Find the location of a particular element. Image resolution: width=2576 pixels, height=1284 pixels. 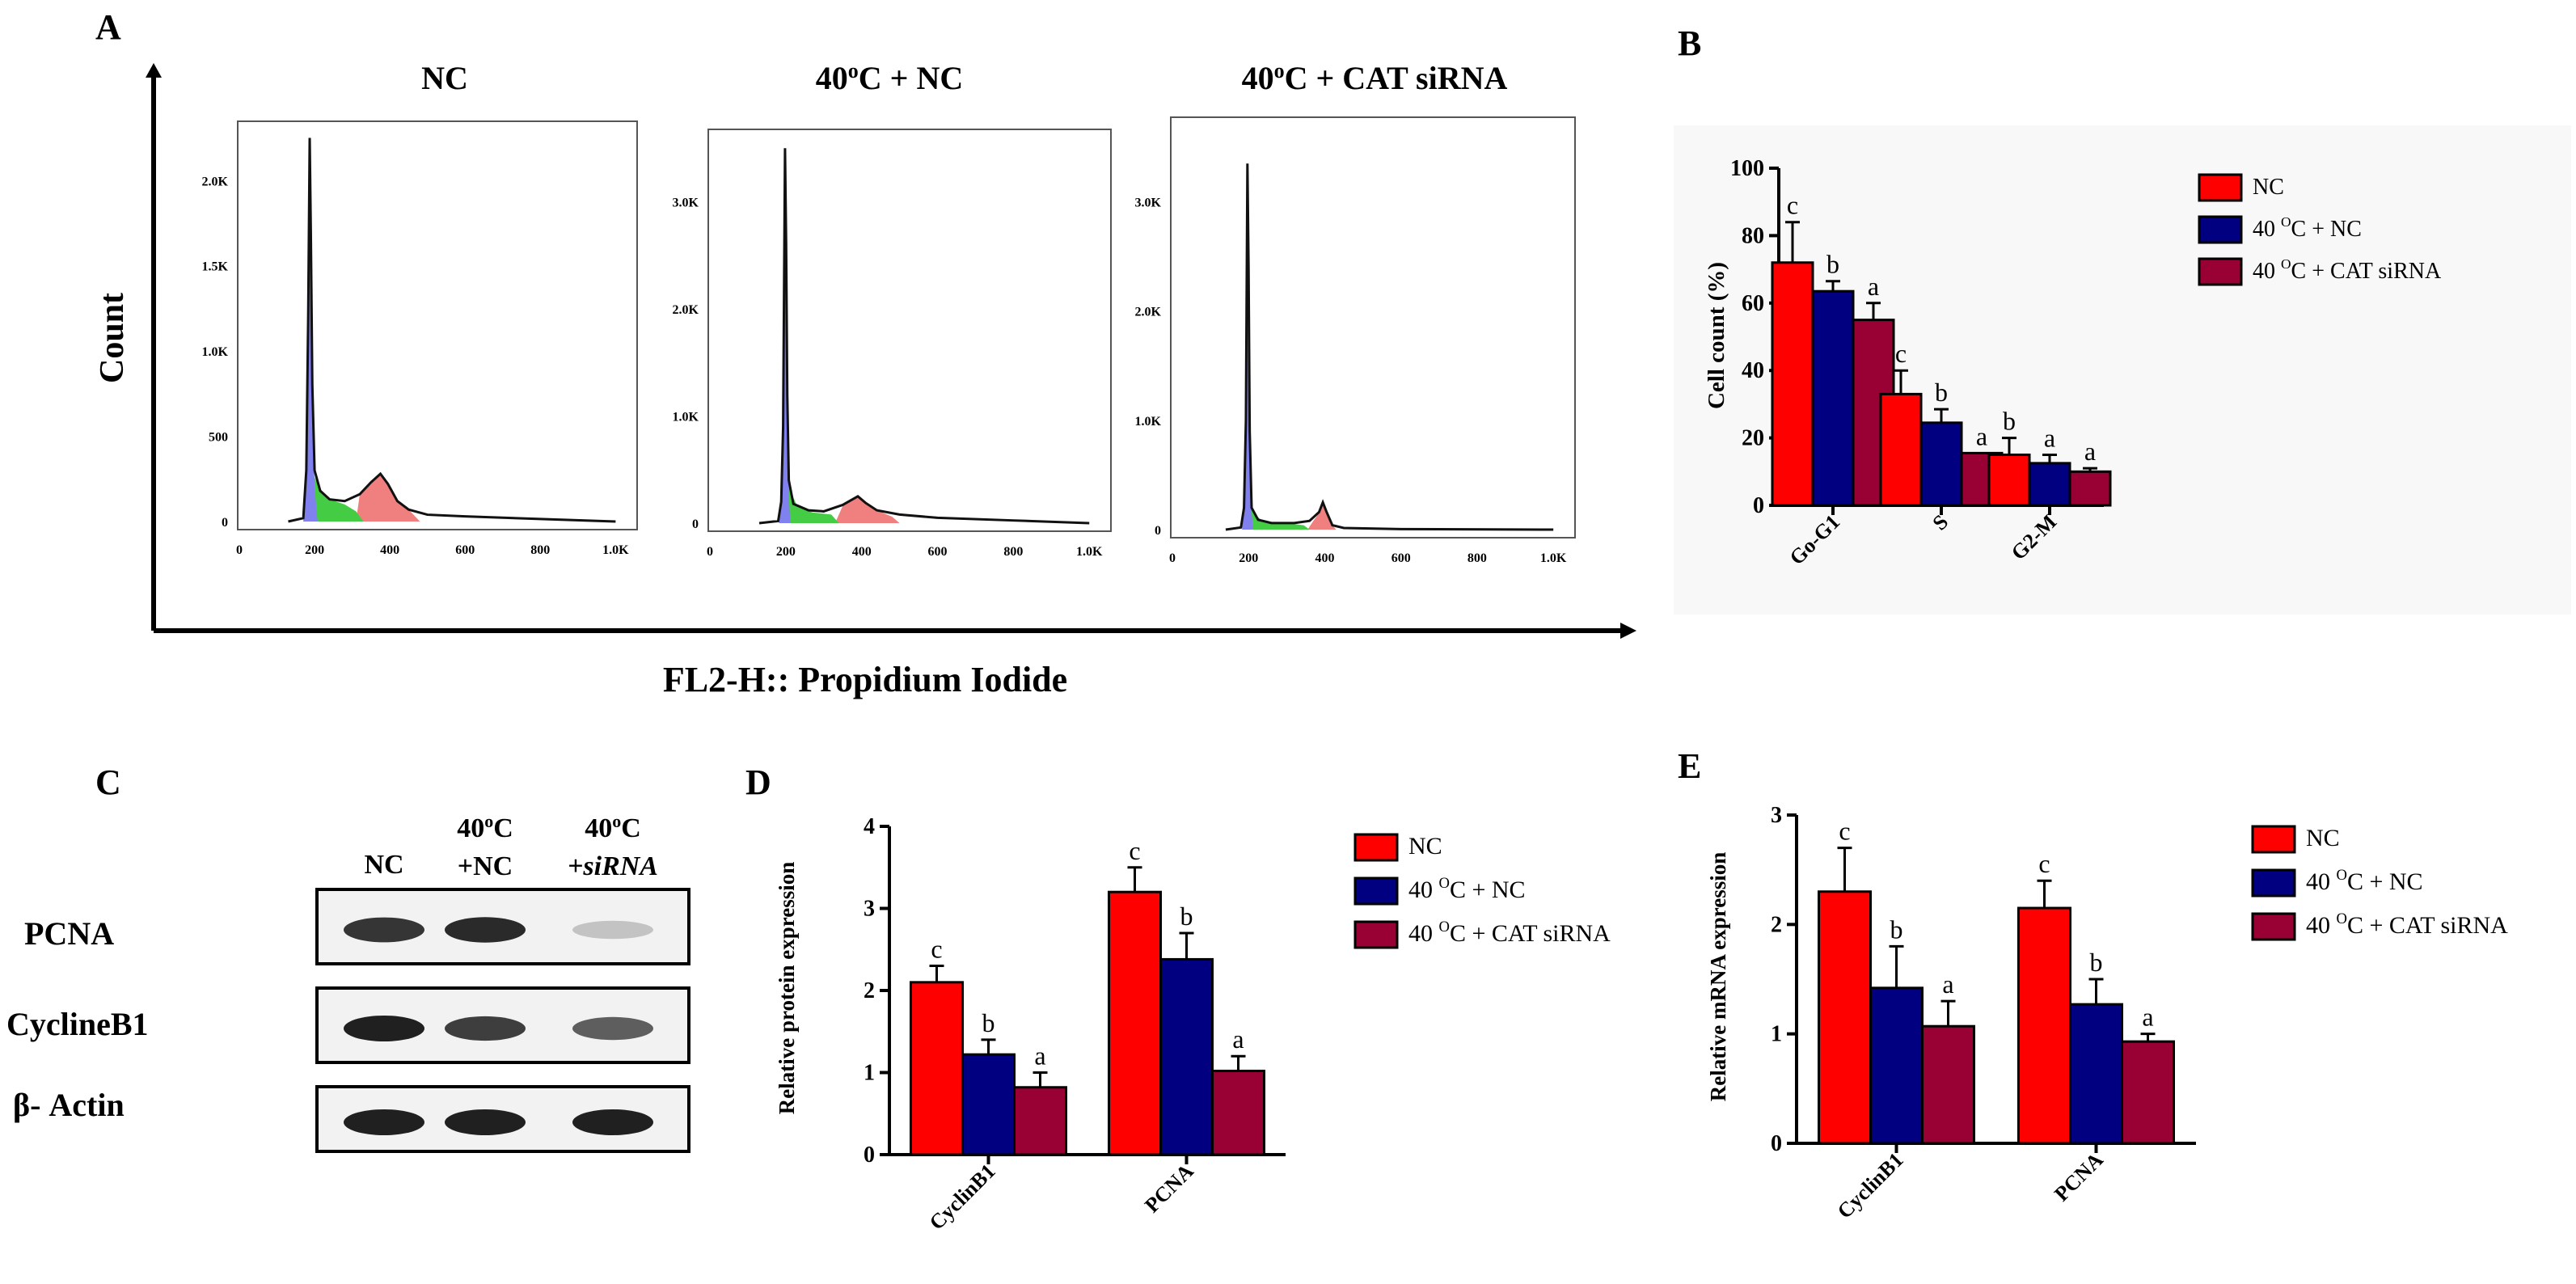

outer-y-arrow is located at coordinates (154, 70).